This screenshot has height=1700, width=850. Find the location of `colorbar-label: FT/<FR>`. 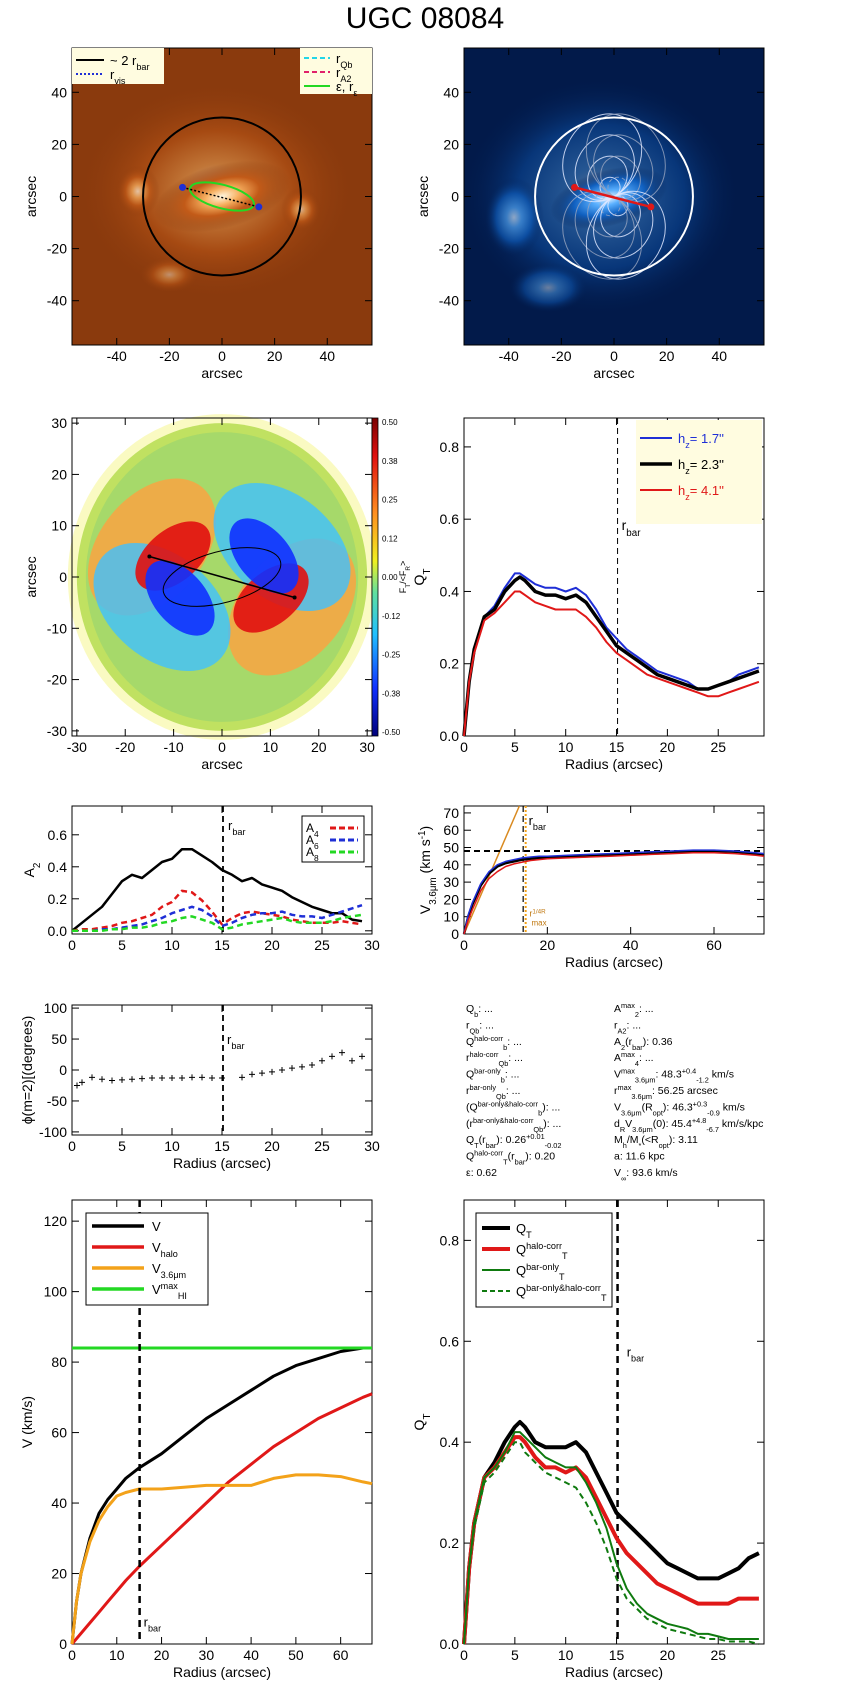

colorbar-label: FT/<FR> is located at coordinates (405, 577).